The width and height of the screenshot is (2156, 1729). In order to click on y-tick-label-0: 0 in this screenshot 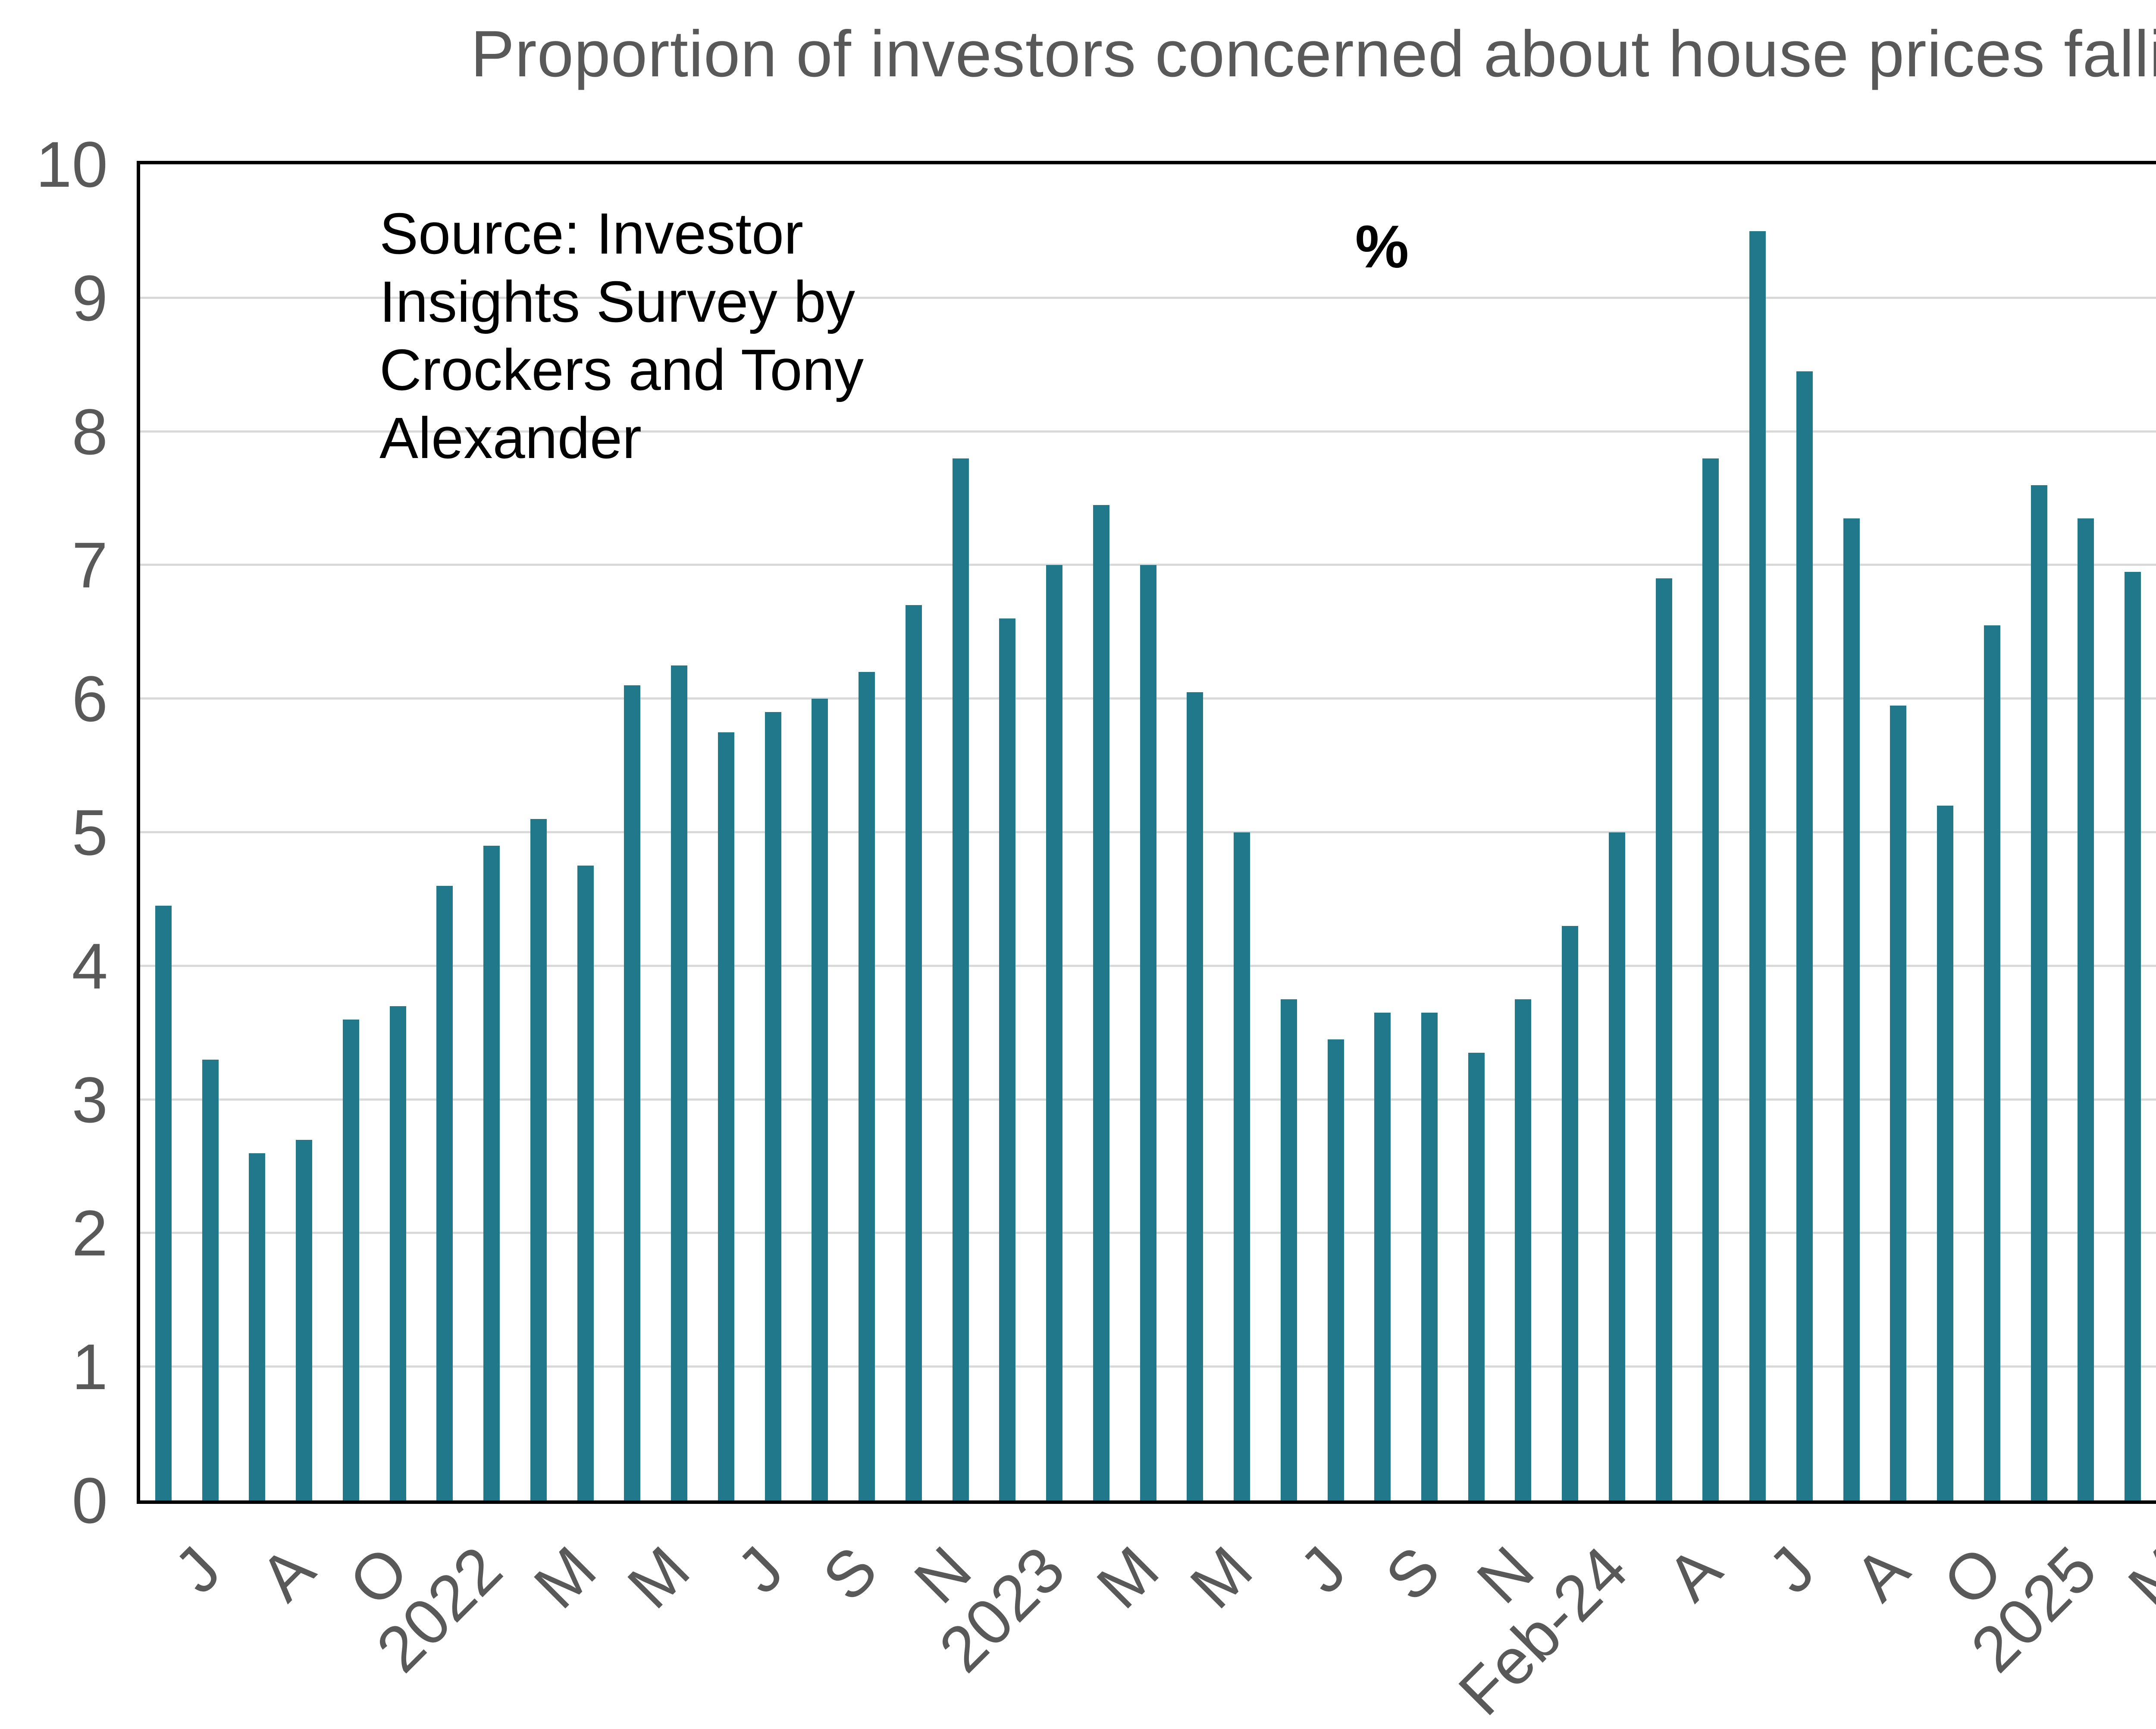, I will do `click(90, 1500)`.